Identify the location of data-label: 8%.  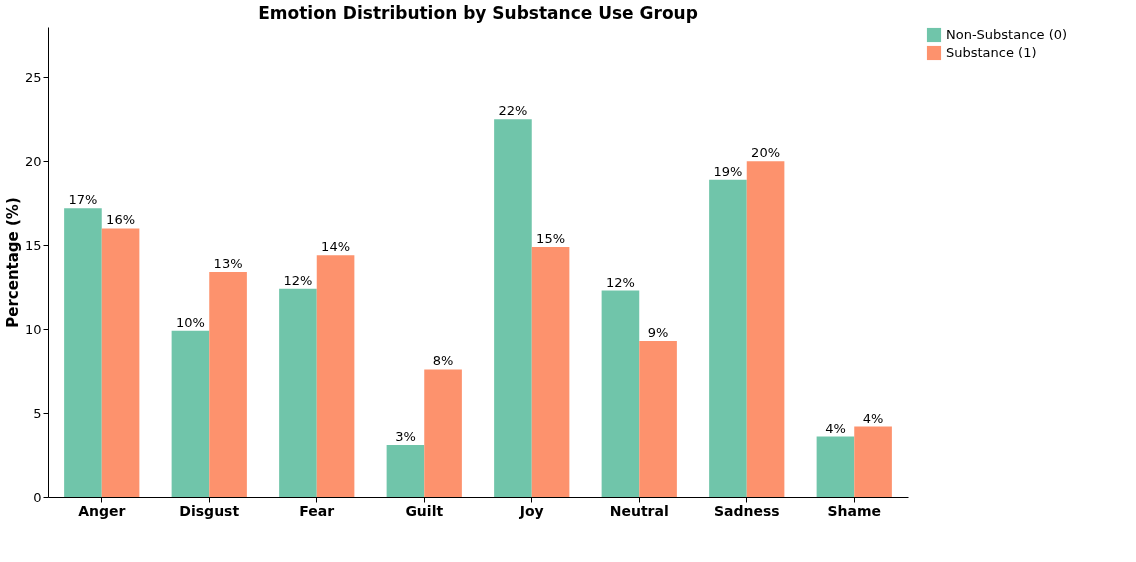
(443, 361).